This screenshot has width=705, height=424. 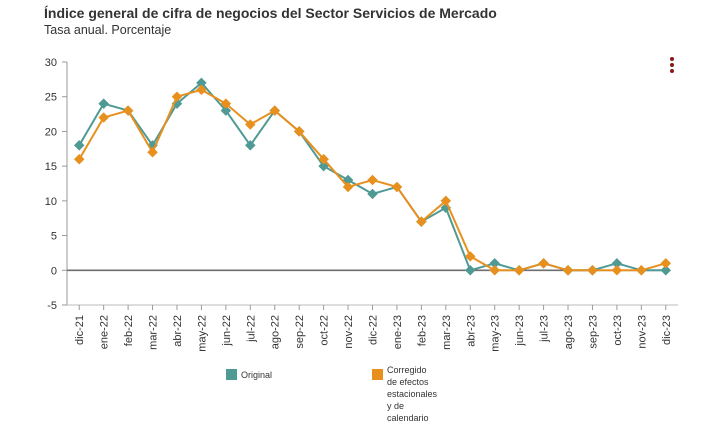 I want to click on x-tick-label: jun-23, so click(x=520, y=331).